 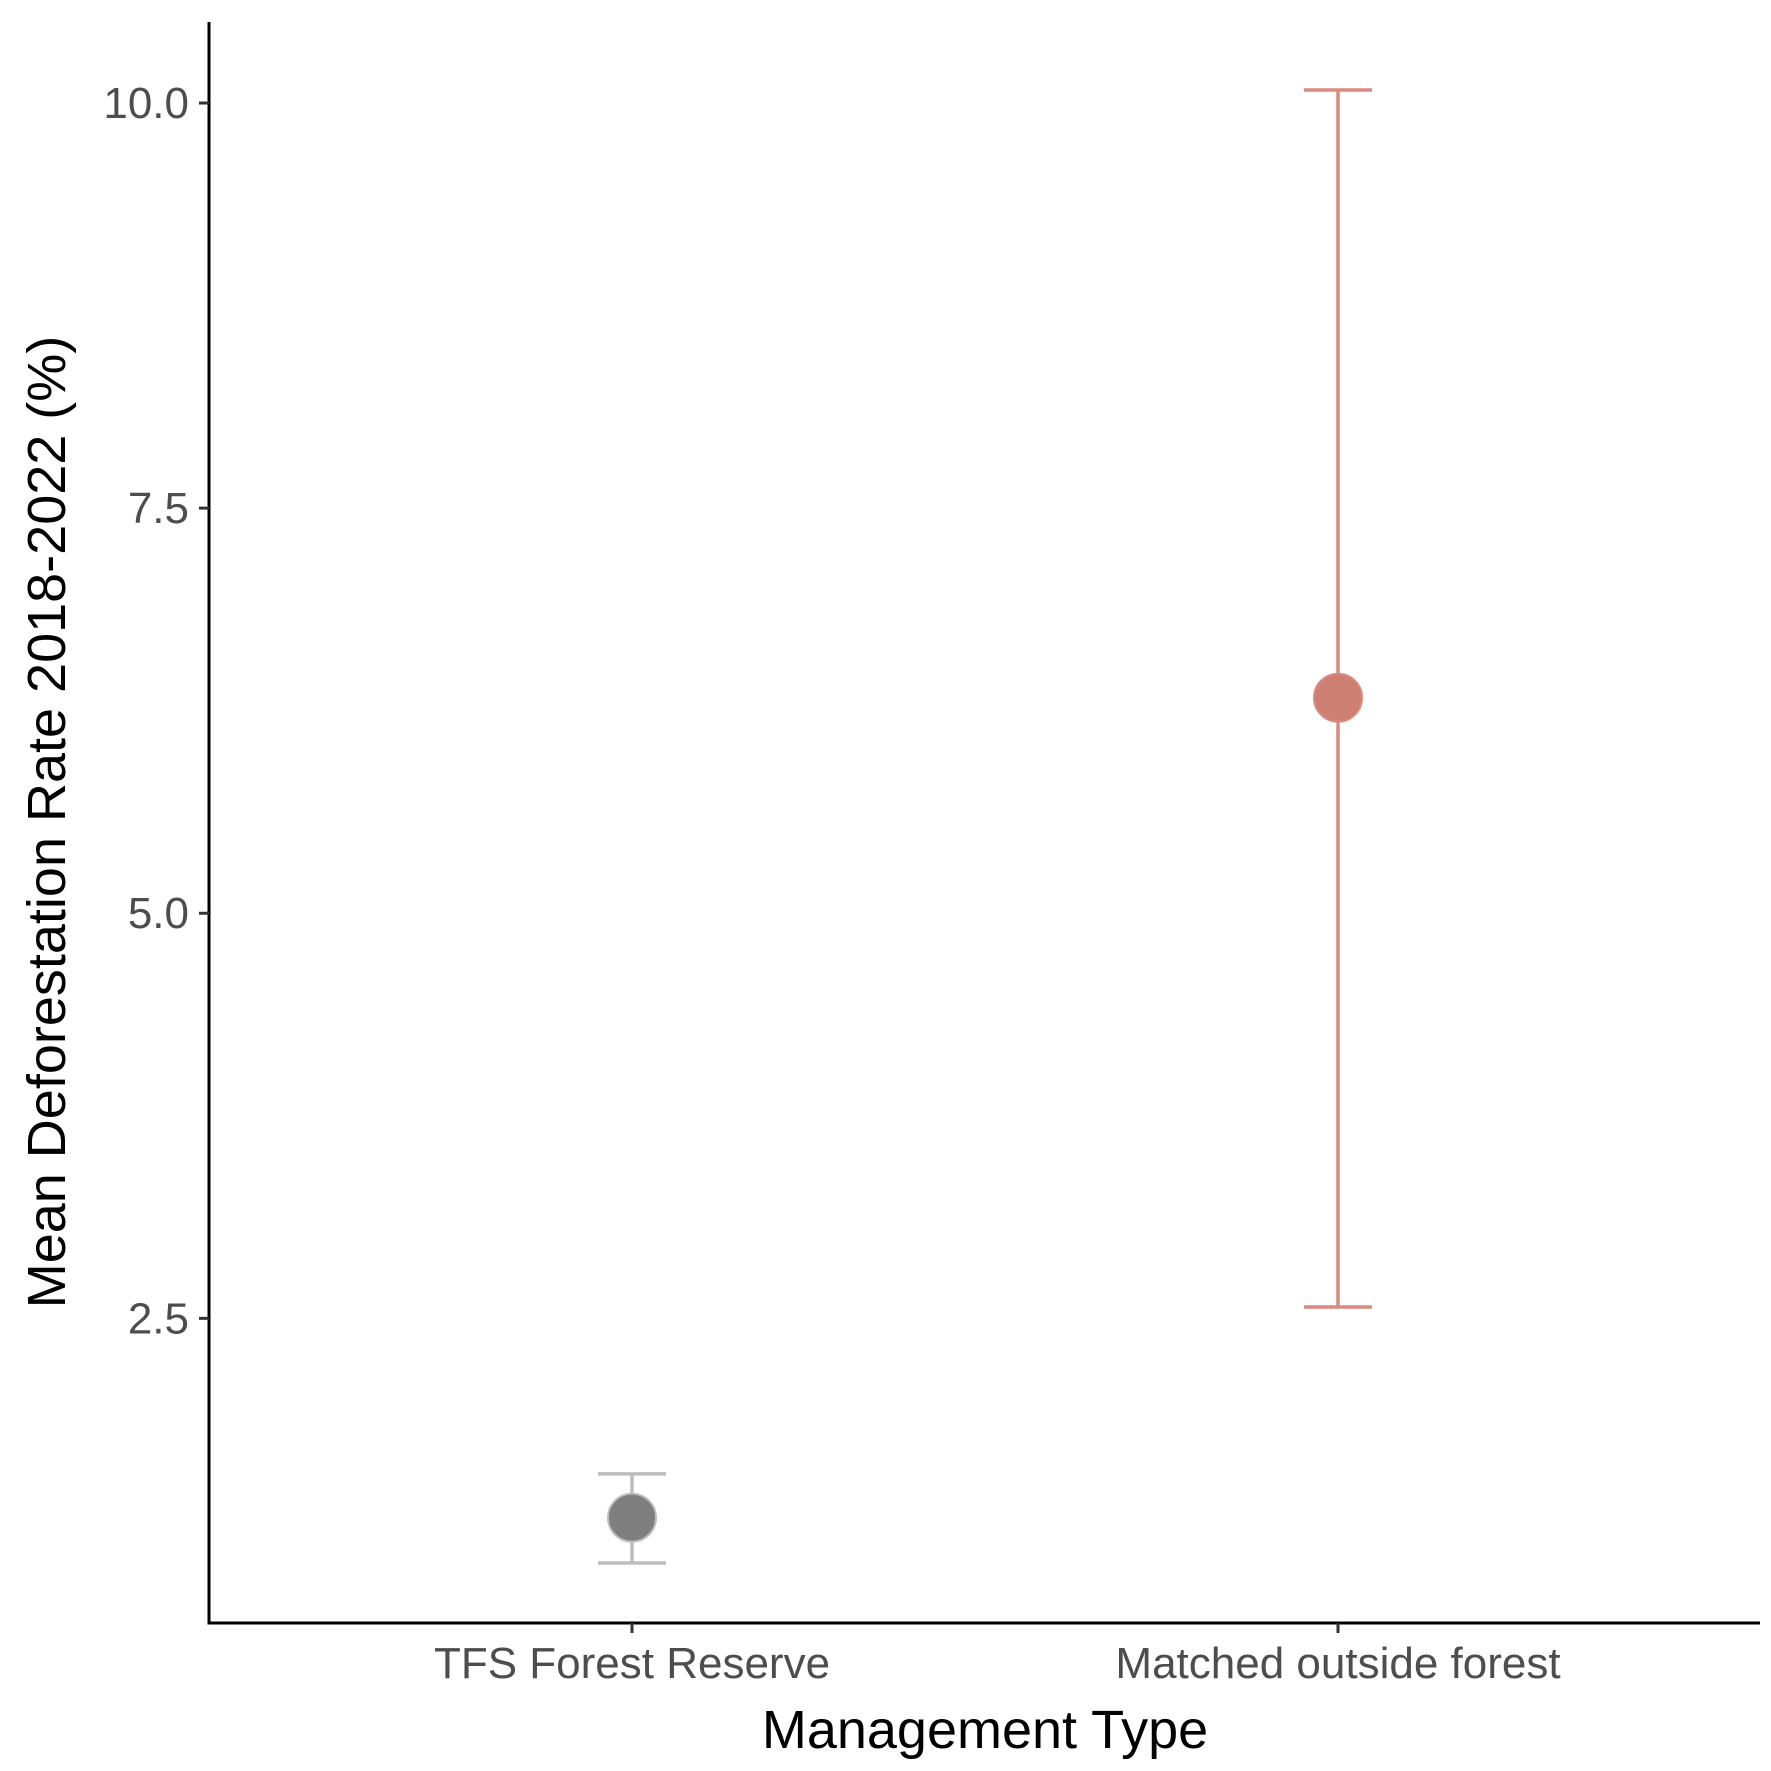 I want to click on x-axis-ticks: TFS Forest Reserve Matched outside forest, so click(x=997, y=1655).